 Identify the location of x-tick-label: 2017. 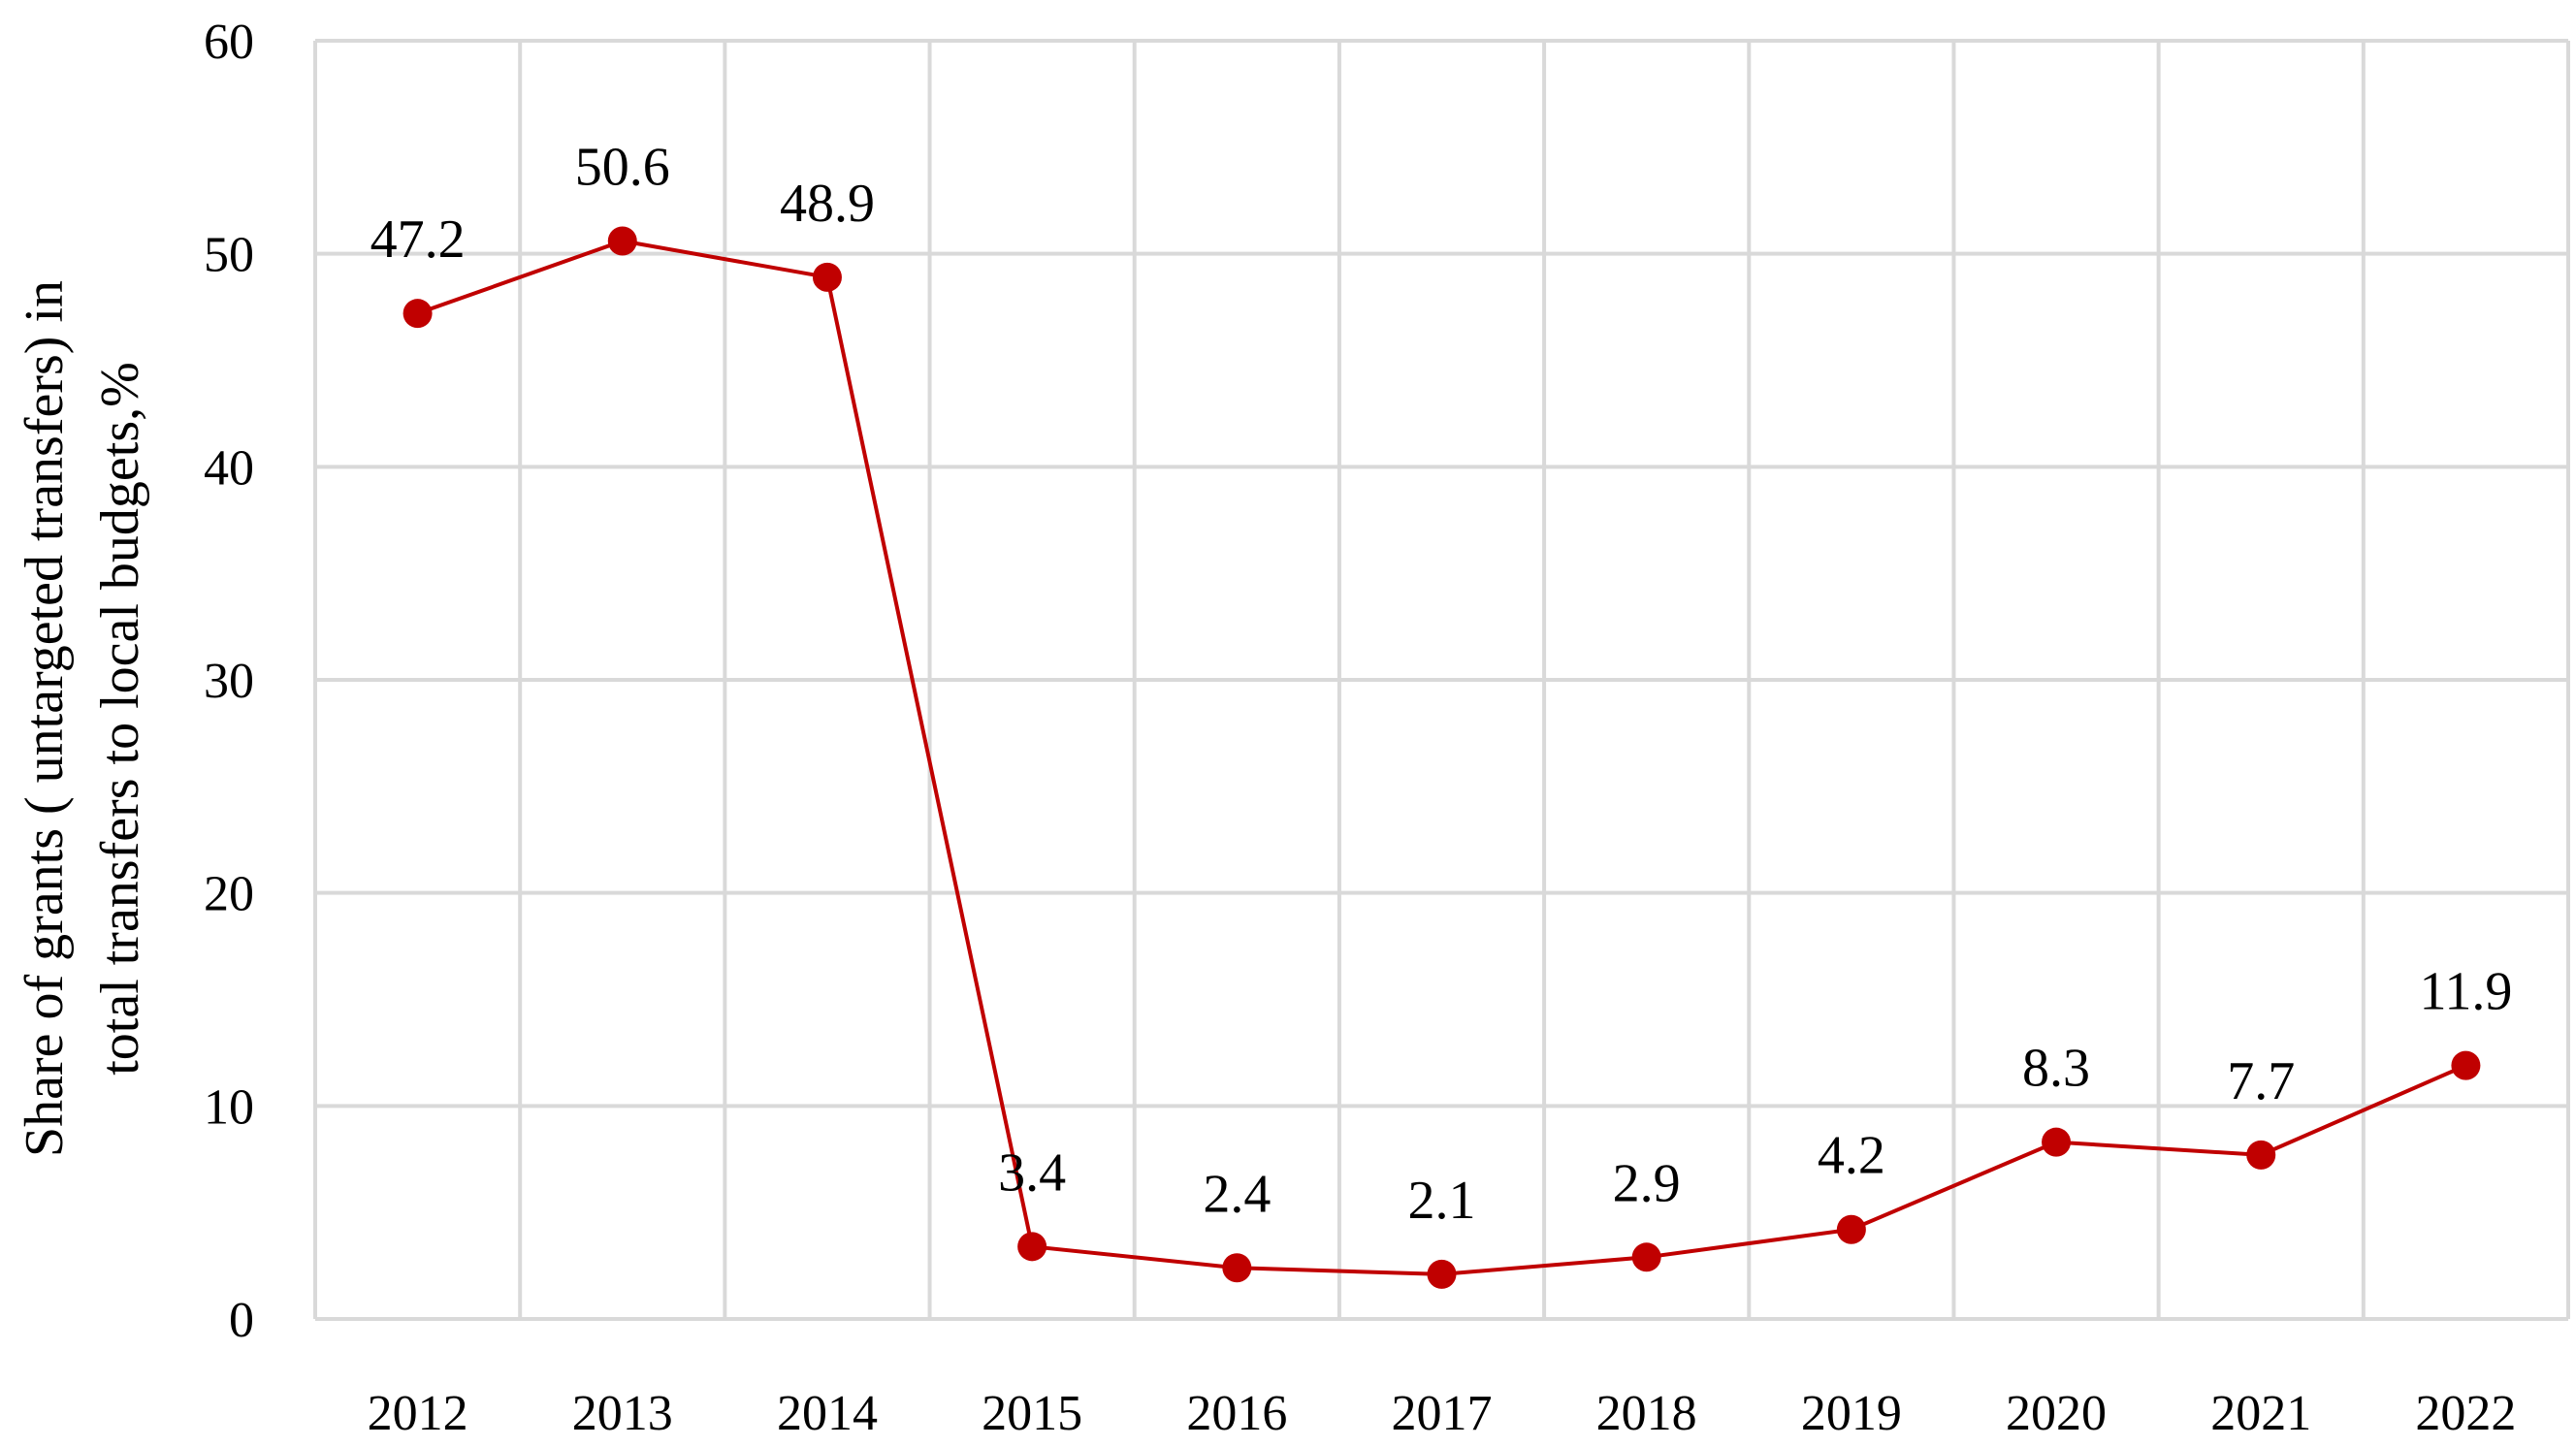
(1442, 1414).